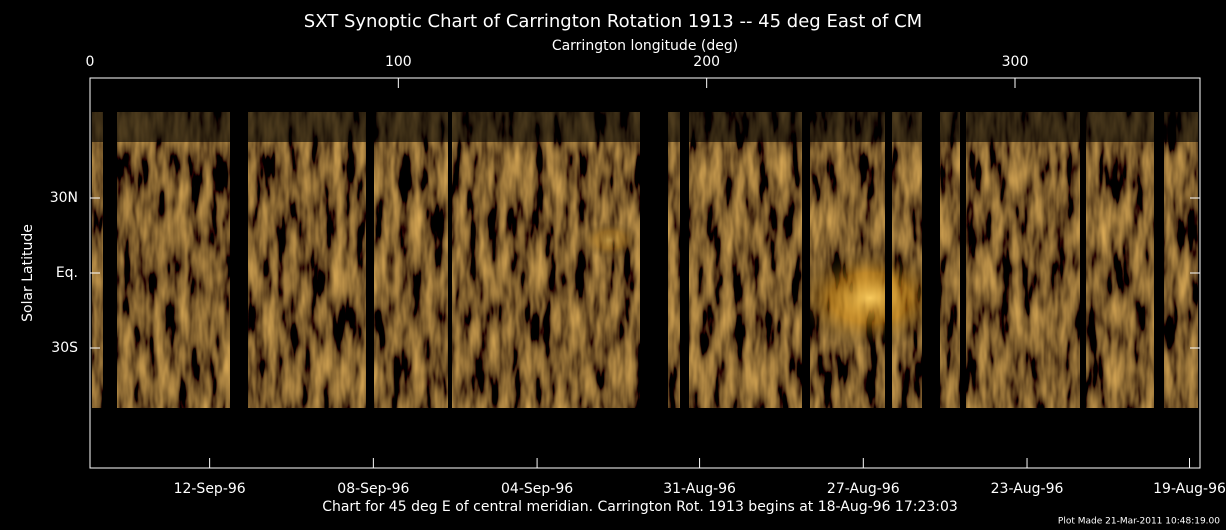 This screenshot has width=1226, height=530. What do you see at coordinates (210, 489) in the screenshot?
I see `x2-tick-label: 12-Sep-96` at bounding box center [210, 489].